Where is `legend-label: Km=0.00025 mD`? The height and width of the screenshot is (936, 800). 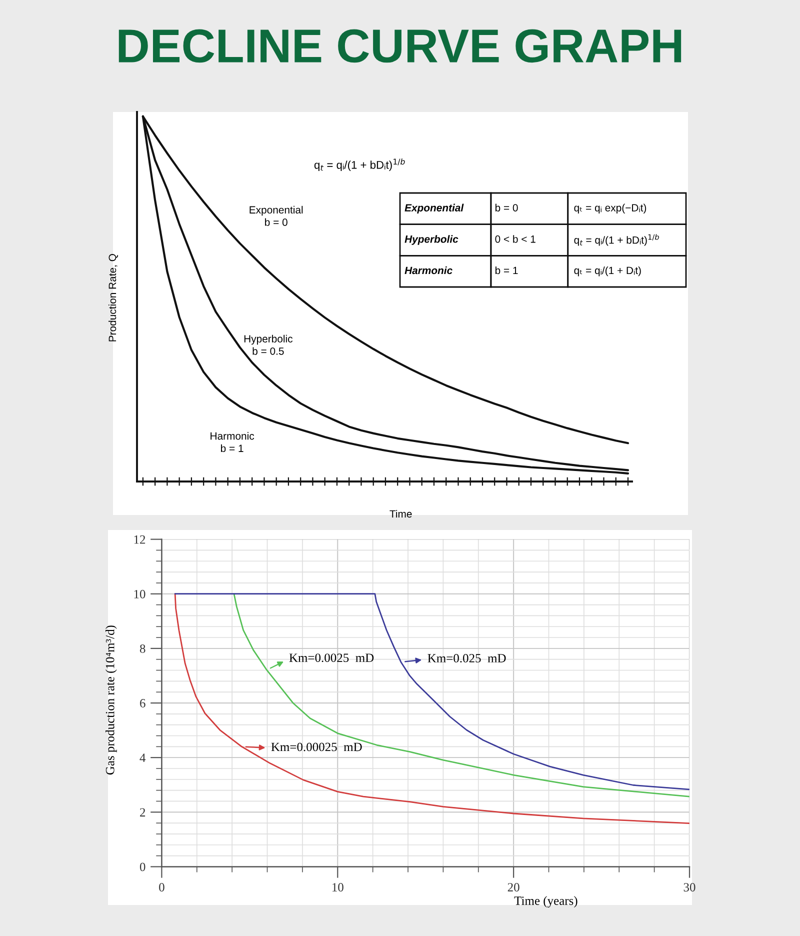 legend-label: Km=0.00025 mD is located at coordinates (316, 747).